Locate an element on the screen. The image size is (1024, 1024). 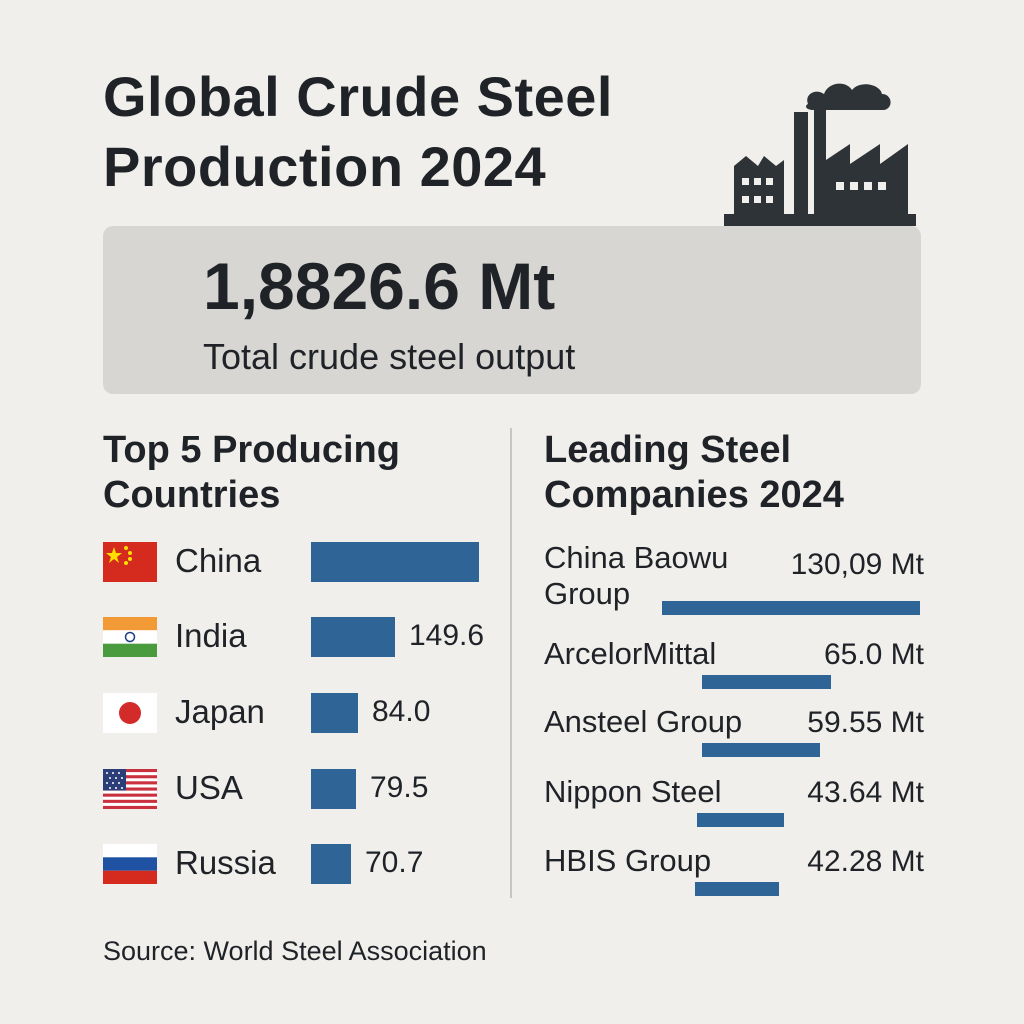
countries-section-title: Top 5 Producing Countries is located at coordinates (251, 472).